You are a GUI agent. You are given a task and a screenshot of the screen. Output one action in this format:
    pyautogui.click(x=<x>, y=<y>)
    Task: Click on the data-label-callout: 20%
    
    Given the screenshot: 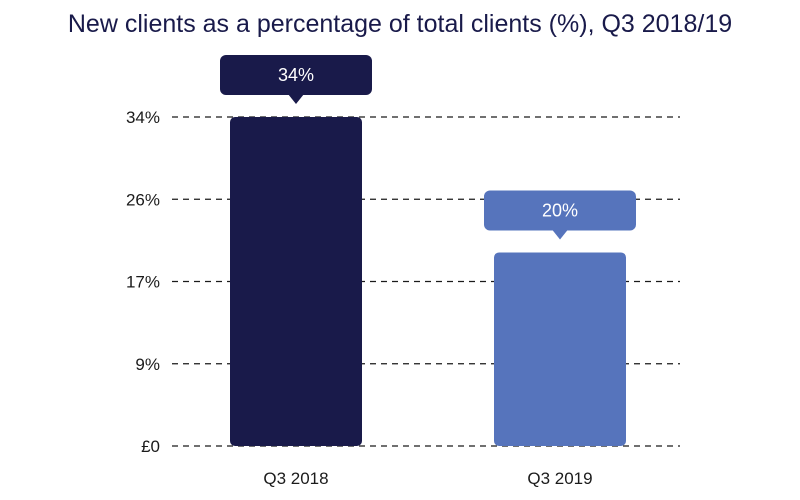 What is the action you would take?
    pyautogui.click(x=560, y=215)
    